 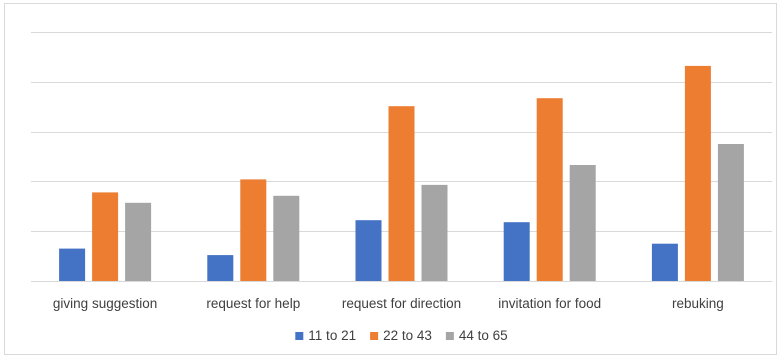 What do you see at coordinates (697, 173) in the screenshot?
I see `bar-22-to-43-rebuking` at bounding box center [697, 173].